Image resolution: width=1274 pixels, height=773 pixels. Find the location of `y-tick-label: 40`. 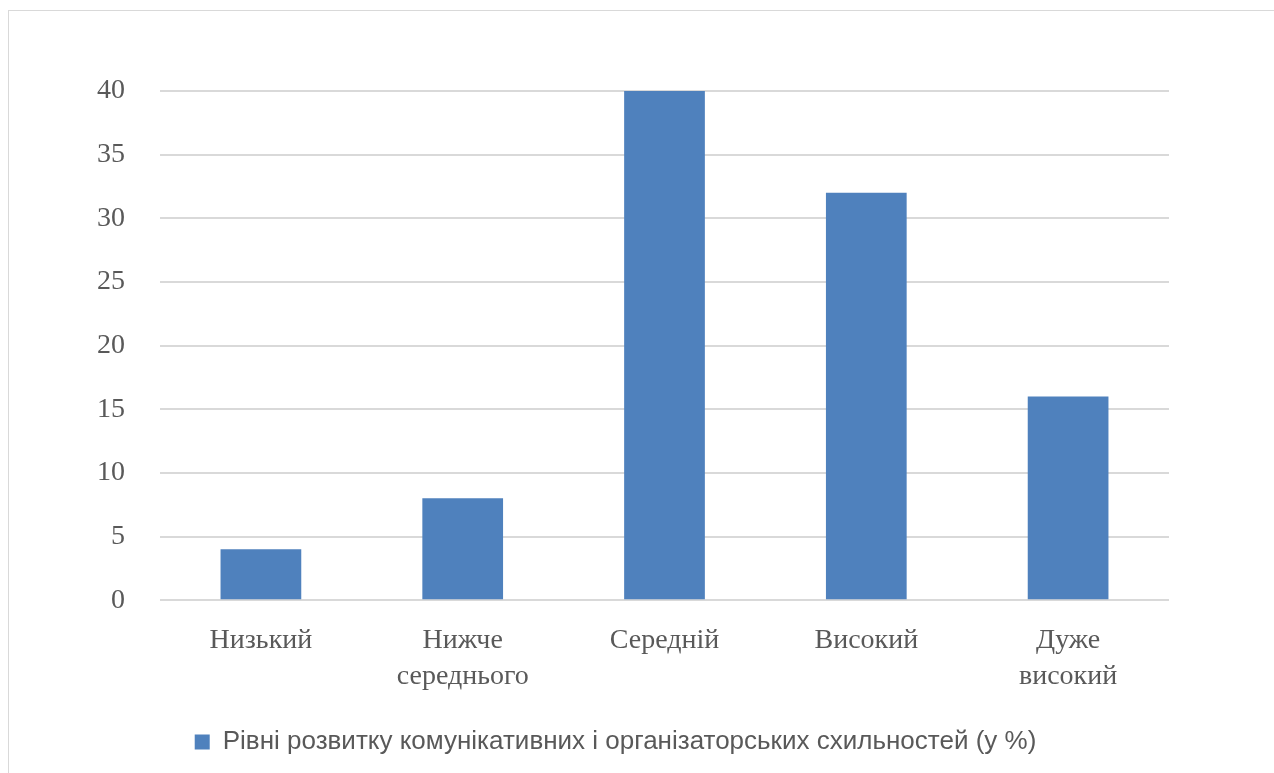

y-tick-label: 40 is located at coordinates (111, 89).